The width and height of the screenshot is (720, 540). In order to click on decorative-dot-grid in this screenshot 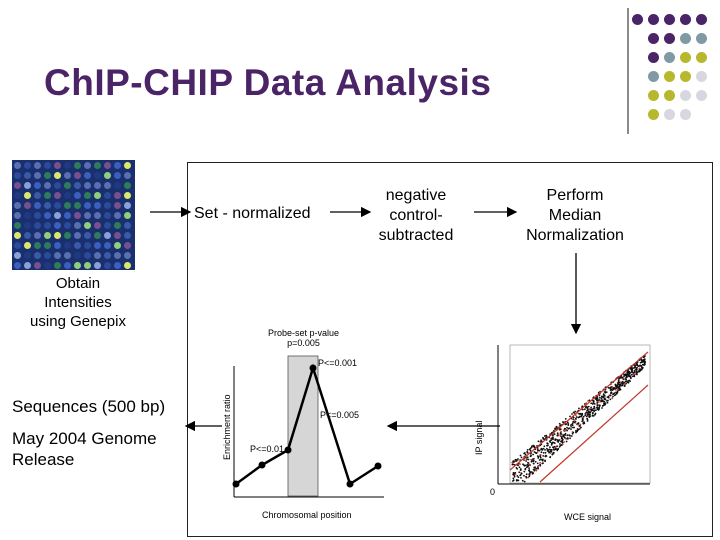, I will do `click(674, 72)`.